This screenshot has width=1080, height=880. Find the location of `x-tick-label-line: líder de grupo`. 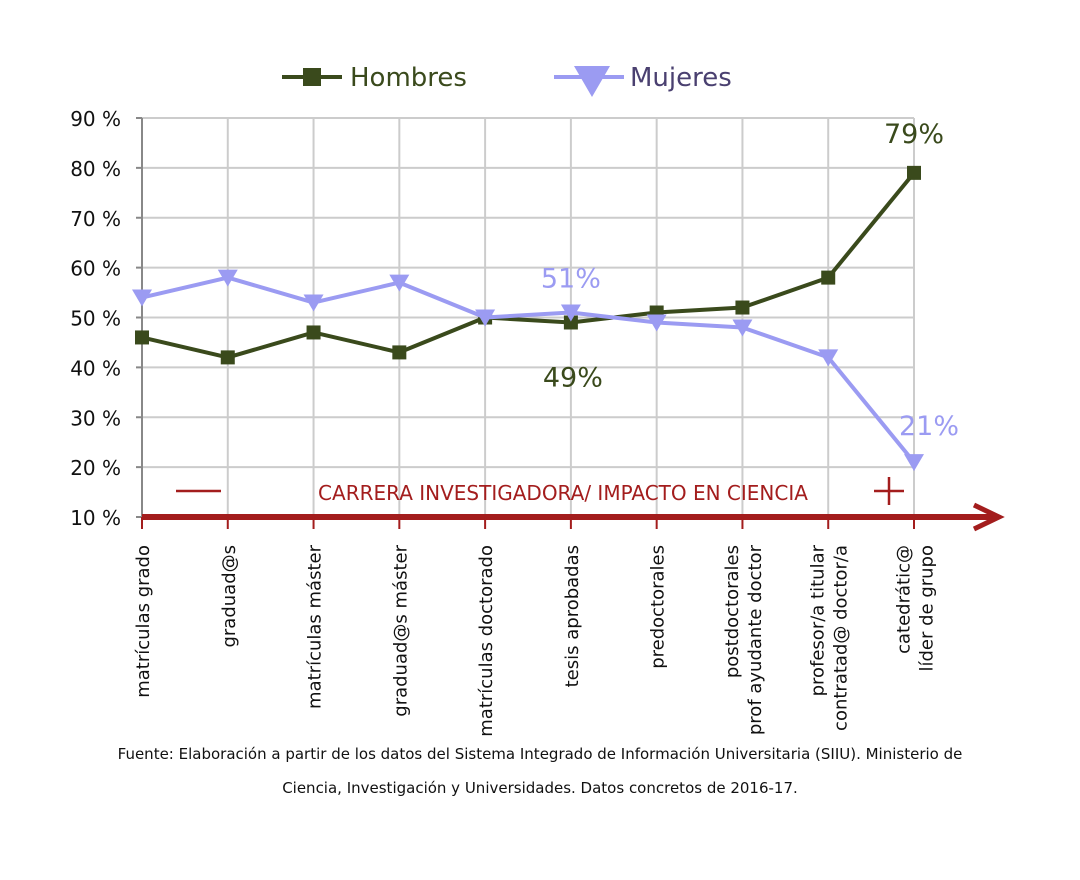

x-tick-label-line: líder de grupo is located at coordinates (927, 608).